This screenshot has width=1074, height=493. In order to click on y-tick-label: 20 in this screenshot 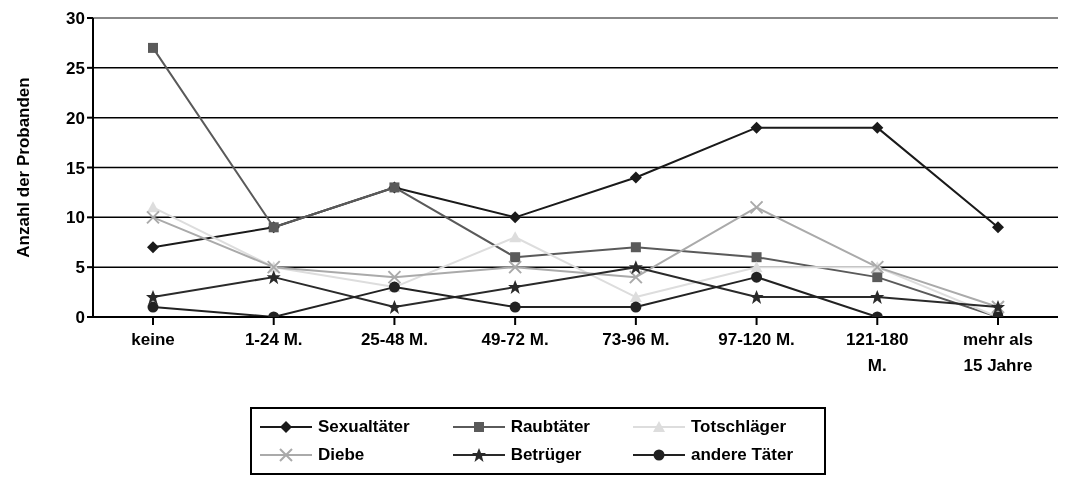, I will do `click(75, 118)`.